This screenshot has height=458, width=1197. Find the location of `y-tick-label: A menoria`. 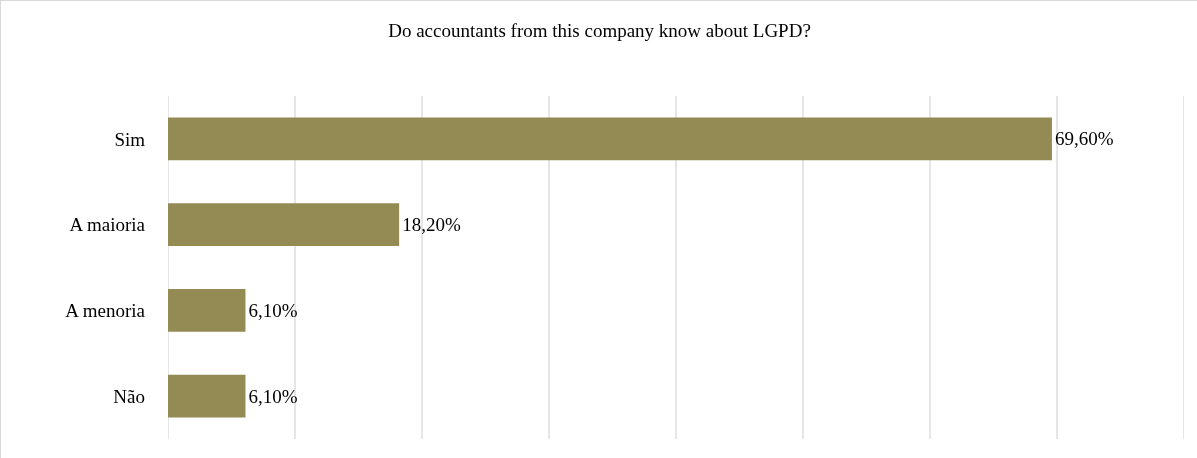

y-tick-label: A menoria is located at coordinates (105, 311).